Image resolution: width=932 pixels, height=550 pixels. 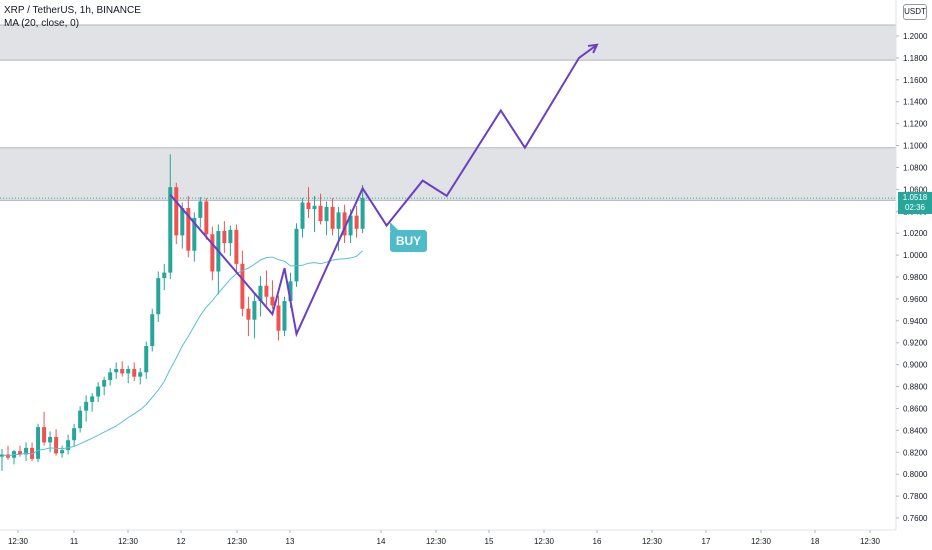 I want to click on price-label: 1.1200, so click(x=915, y=124).